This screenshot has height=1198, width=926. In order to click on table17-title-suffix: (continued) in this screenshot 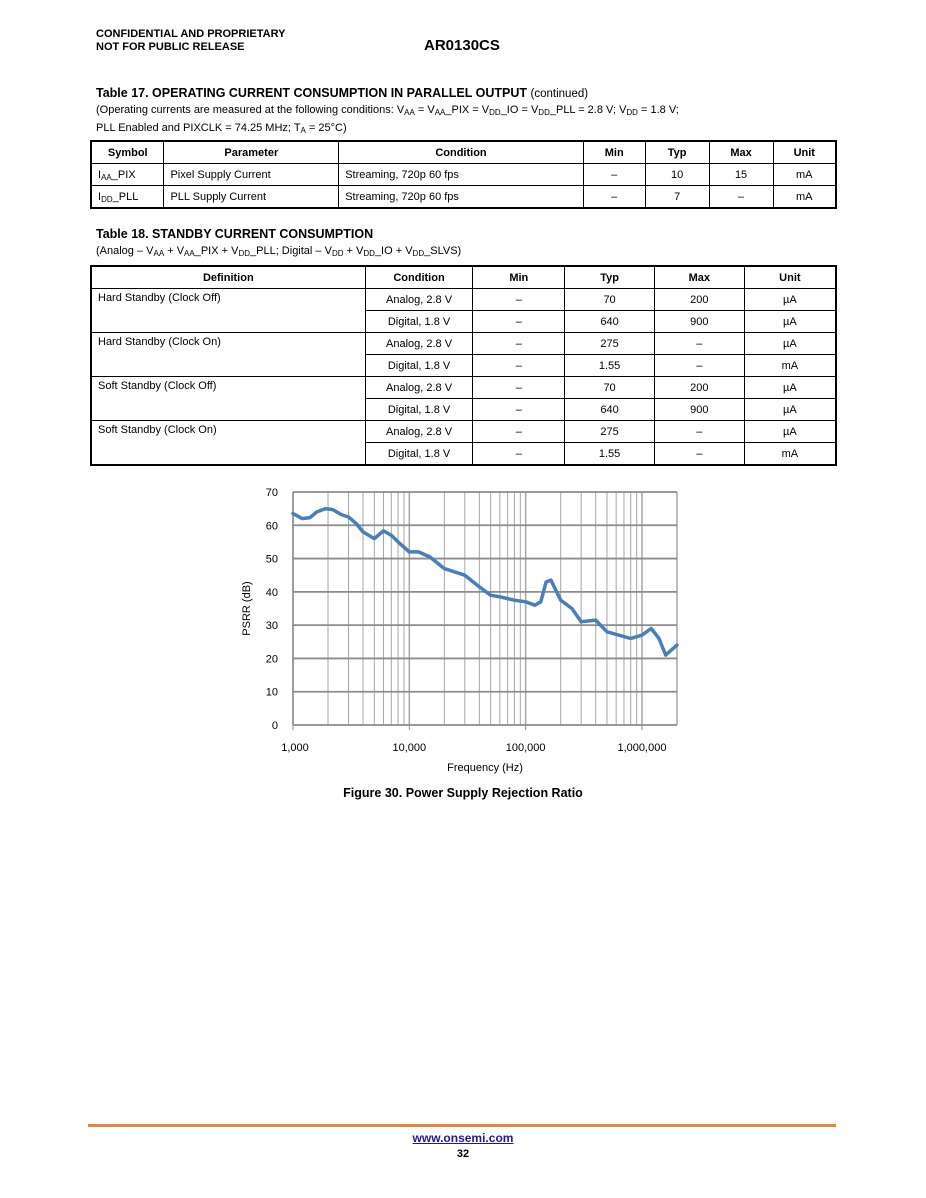, I will do `click(559, 94)`.